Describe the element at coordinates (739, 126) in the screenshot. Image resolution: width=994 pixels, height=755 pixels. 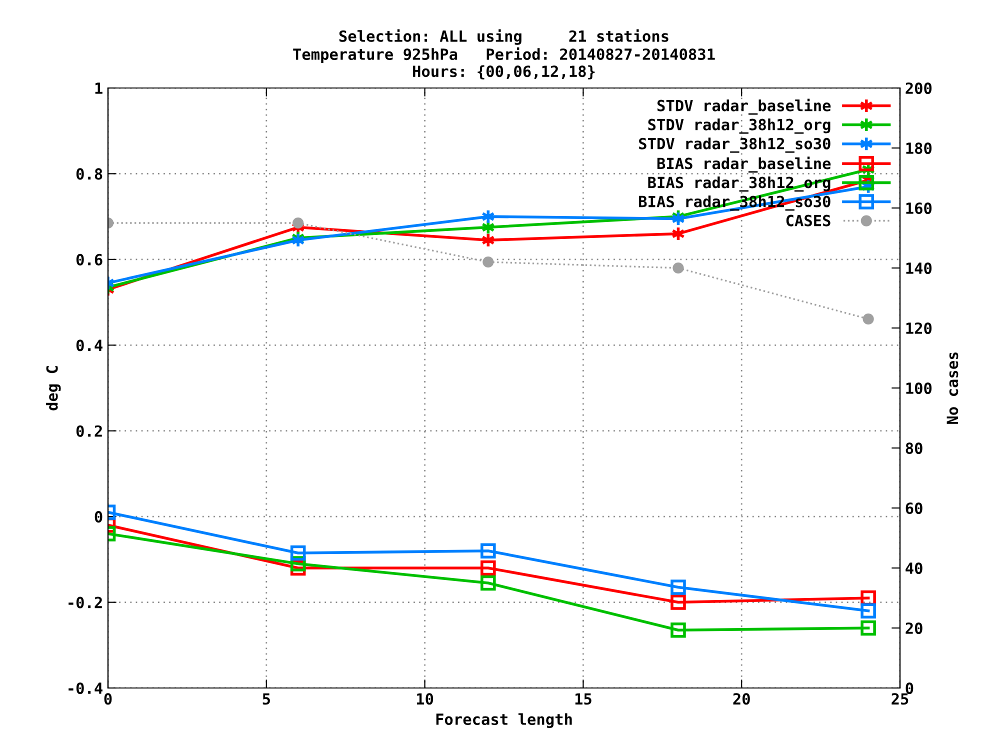
I see `legend-label: STDV radar_38h12_org` at that location.